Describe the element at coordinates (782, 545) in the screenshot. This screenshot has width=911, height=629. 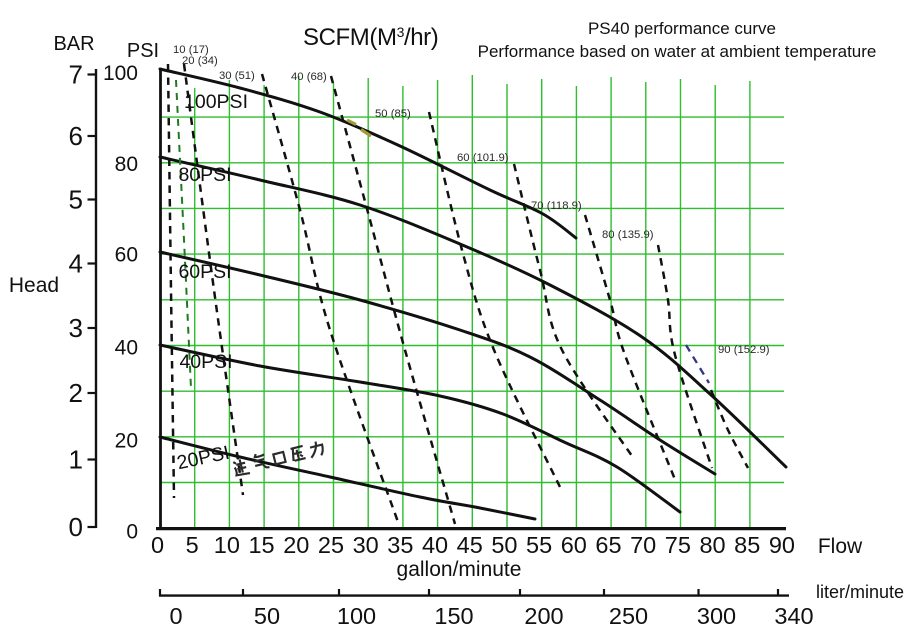
I see `svg-text: 90` at that location.